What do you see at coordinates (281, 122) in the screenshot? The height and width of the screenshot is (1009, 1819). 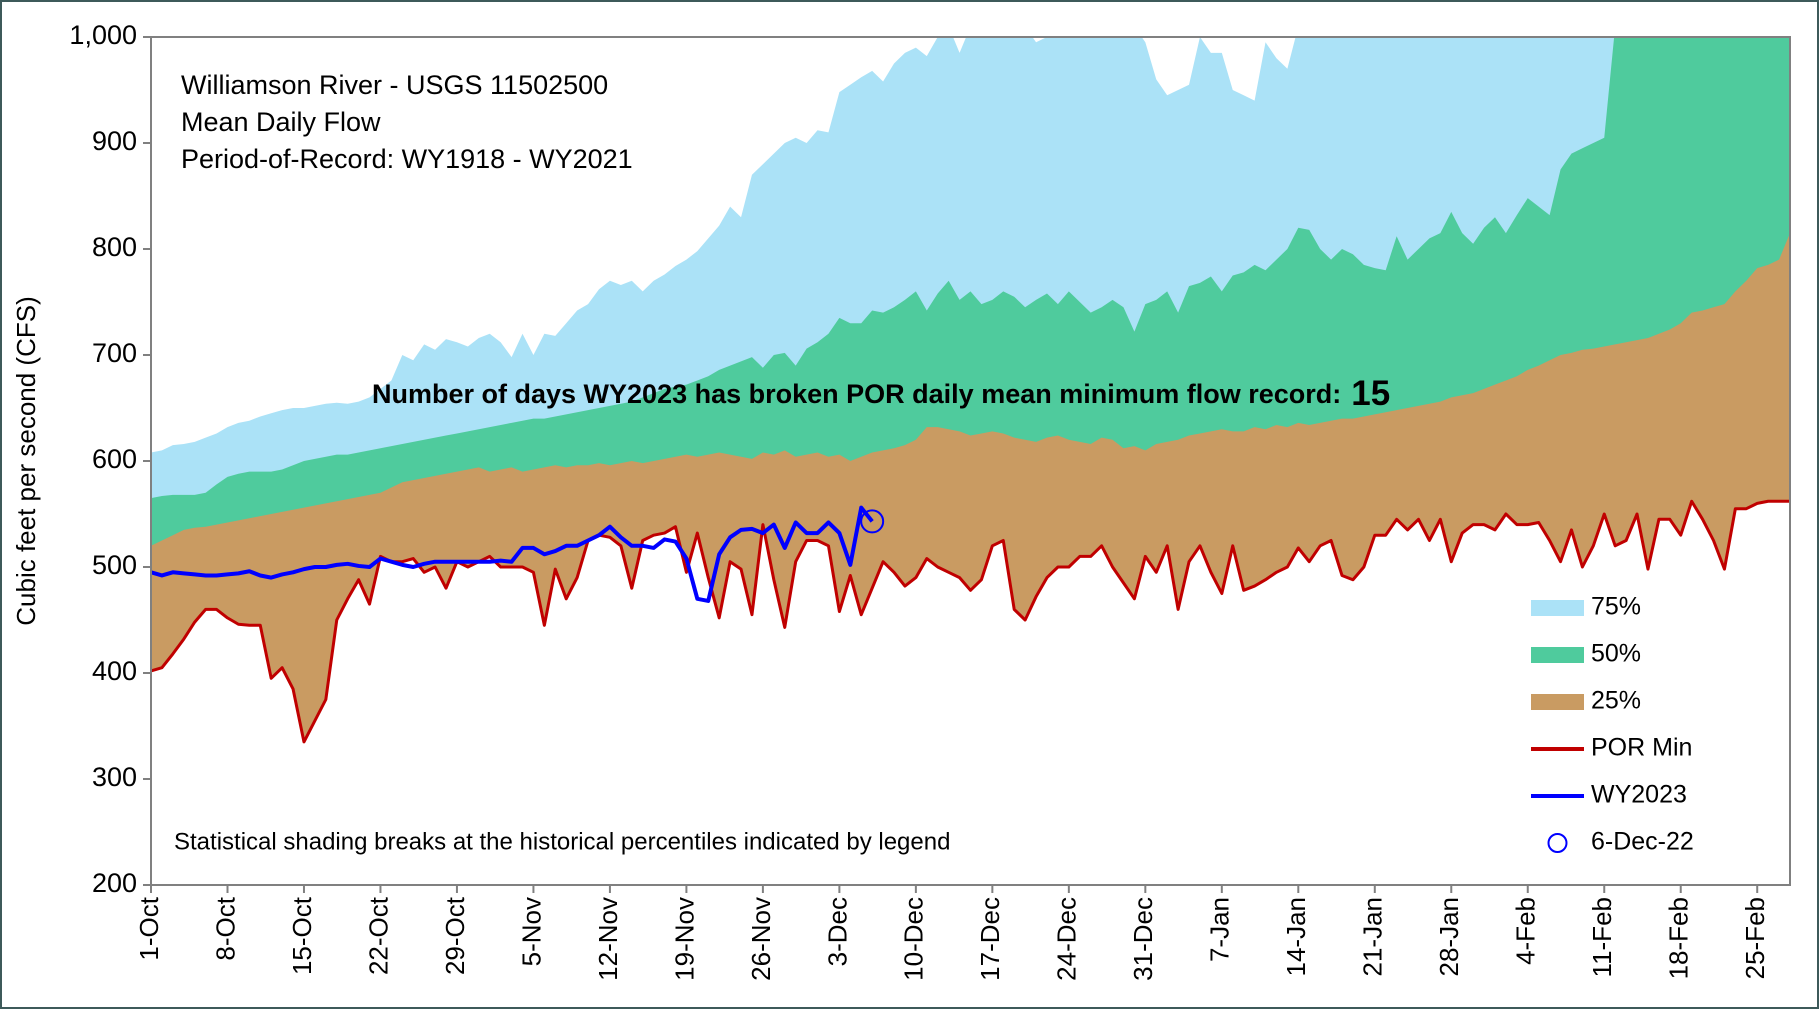 I see `chart-title: Mean Daily Flow` at bounding box center [281, 122].